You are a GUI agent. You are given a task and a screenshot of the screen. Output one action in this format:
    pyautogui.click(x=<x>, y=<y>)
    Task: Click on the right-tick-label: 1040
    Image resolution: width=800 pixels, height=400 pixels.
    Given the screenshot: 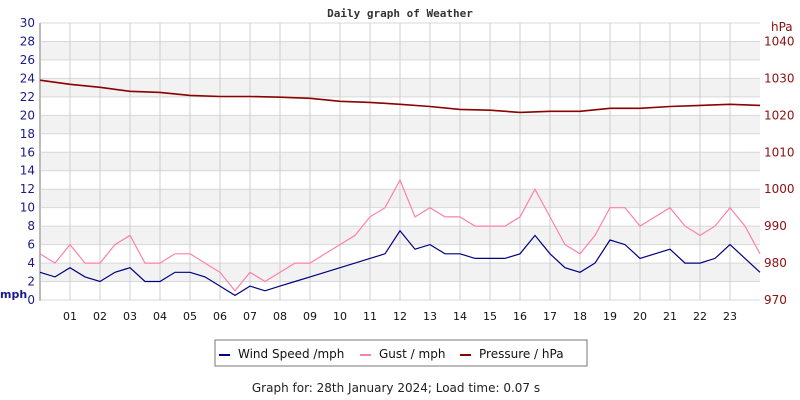 What is the action you would take?
    pyautogui.click(x=779, y=41)
    